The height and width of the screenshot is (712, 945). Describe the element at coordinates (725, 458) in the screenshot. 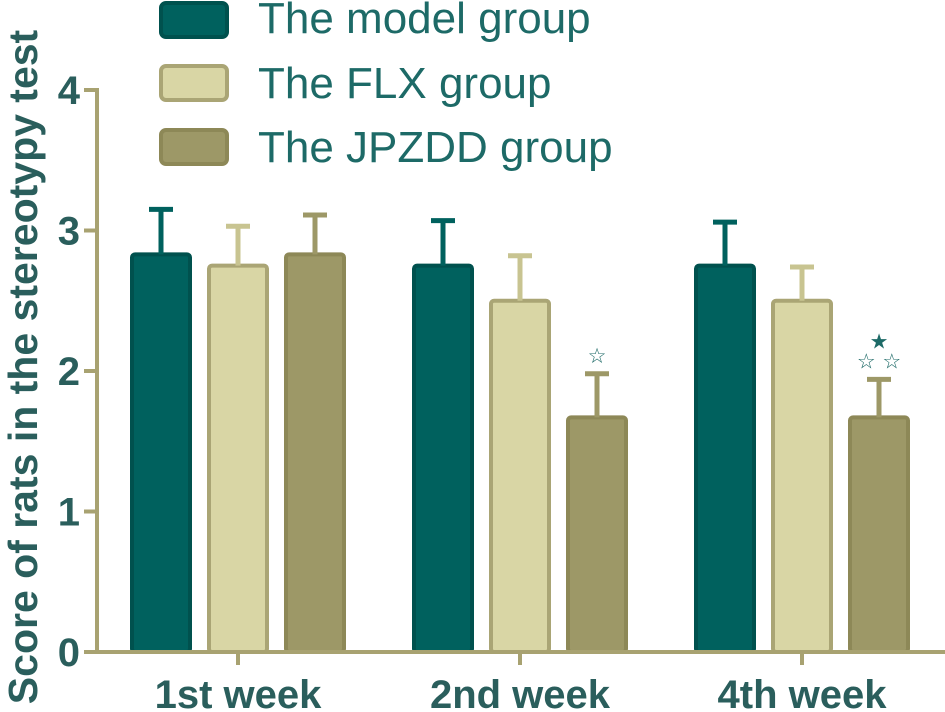

I see `bar-model-4th-week` at that location.